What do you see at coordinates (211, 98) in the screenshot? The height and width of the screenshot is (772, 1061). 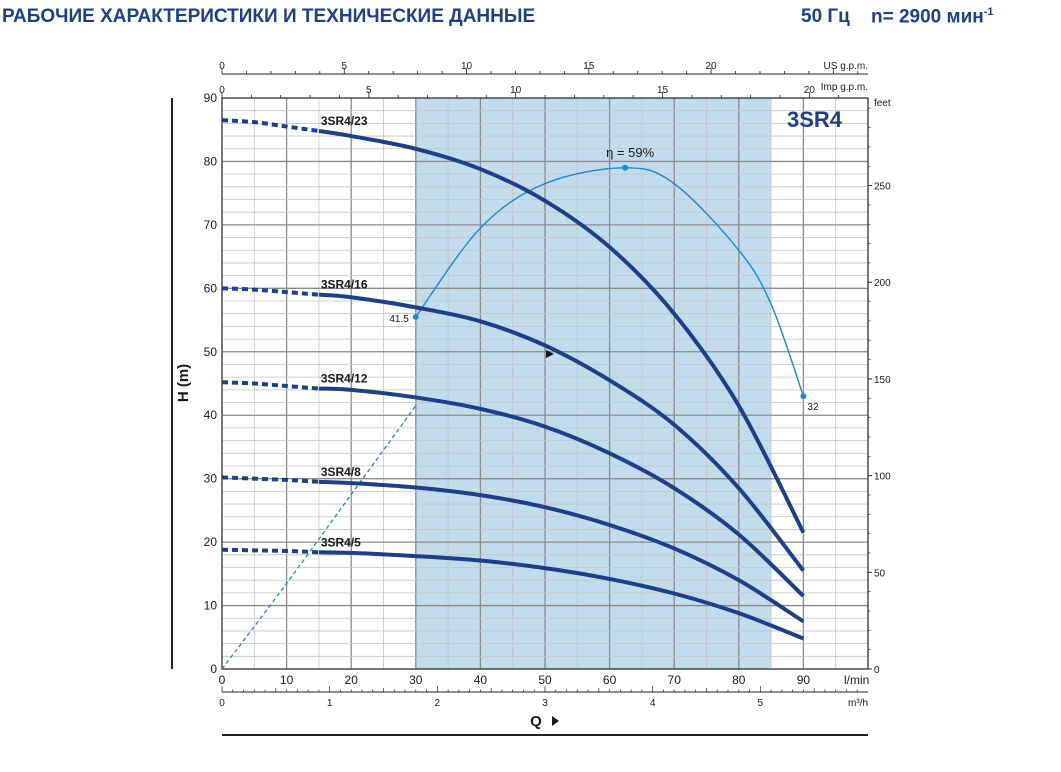 I see `y-tick-label: 90` at bounding box center [211, 98].